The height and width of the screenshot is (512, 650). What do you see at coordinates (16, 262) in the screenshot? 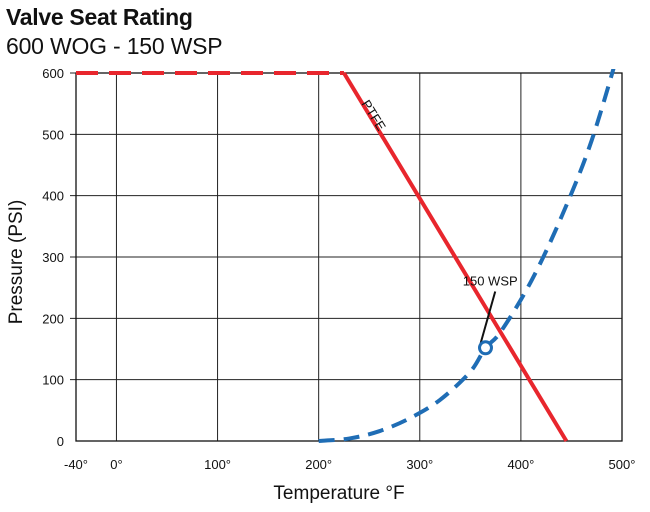
I see `y-axis-label: Pressure (PSI)` at bounding box center [16, 262].